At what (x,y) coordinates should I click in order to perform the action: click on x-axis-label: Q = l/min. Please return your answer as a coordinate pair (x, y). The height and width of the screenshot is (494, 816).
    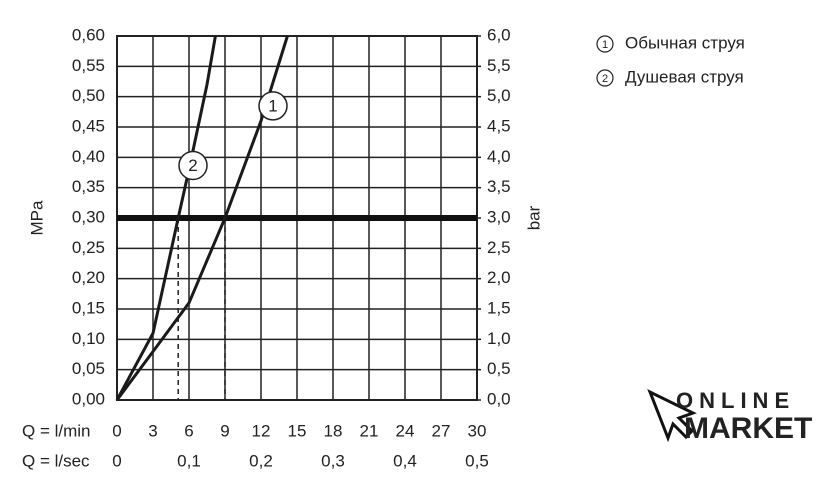
    Looking at the image, I should click on (56, 430).